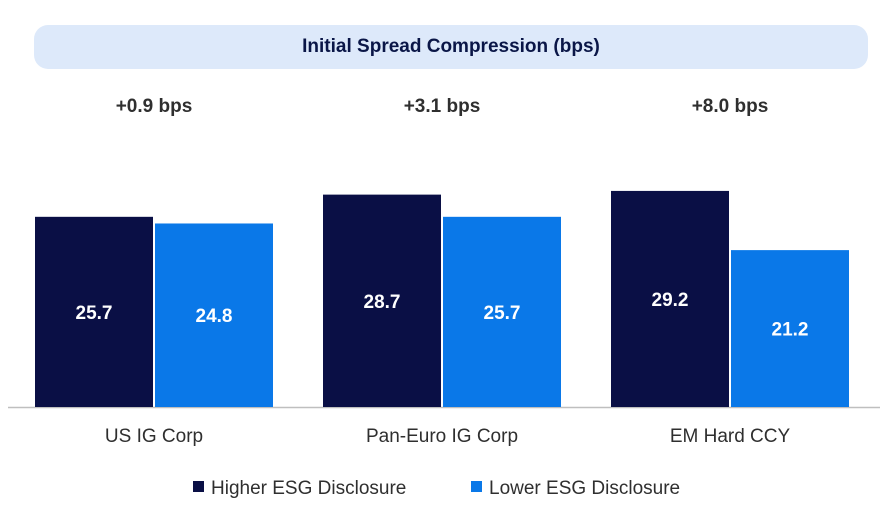  Describe the element at coordinates (584, 488) in the screenshot. I see `legend-label: Lower ESG Disclosure` at that location.